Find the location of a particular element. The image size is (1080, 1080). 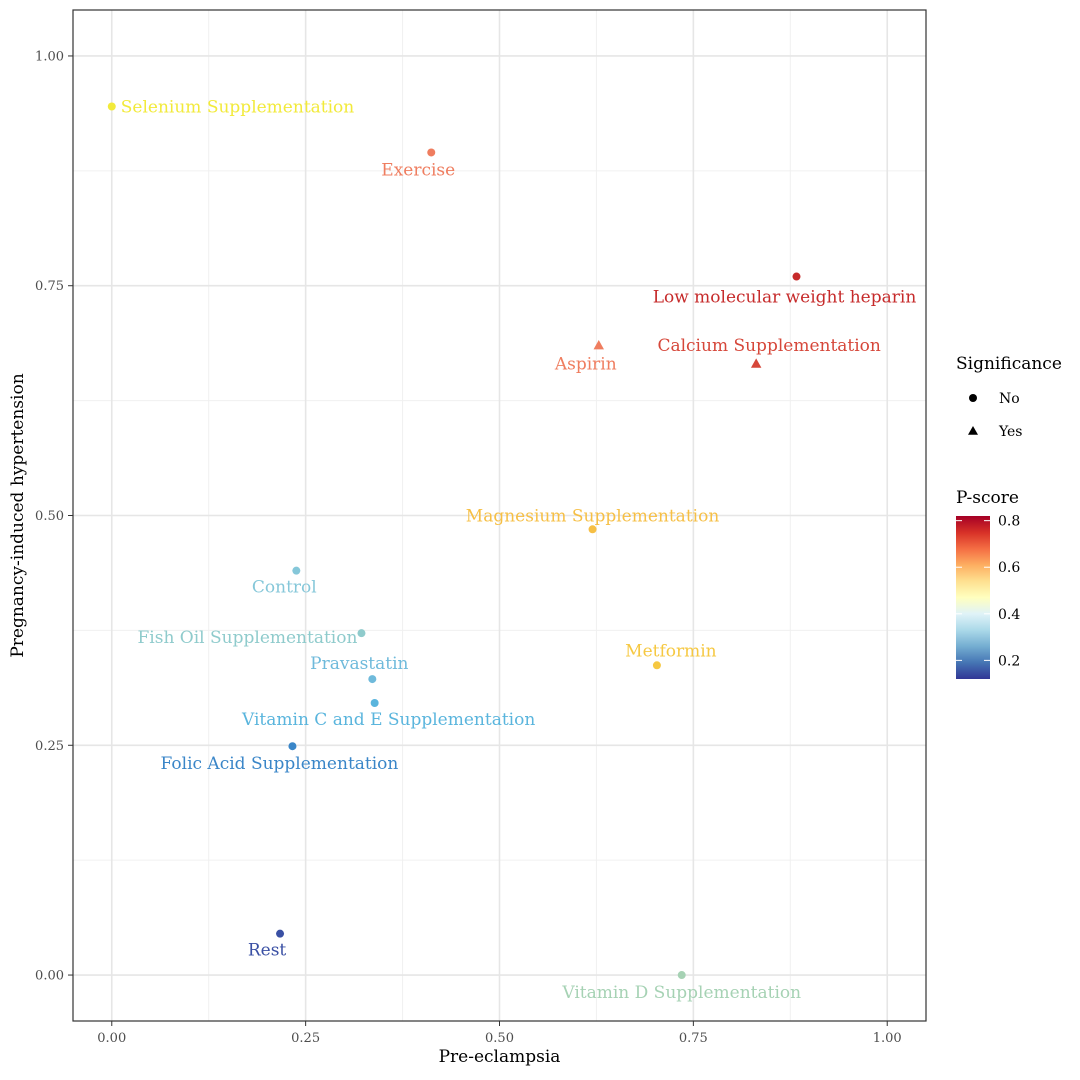

colorbar-tick-label: 0.4 is located at coordinates (1009, 615).